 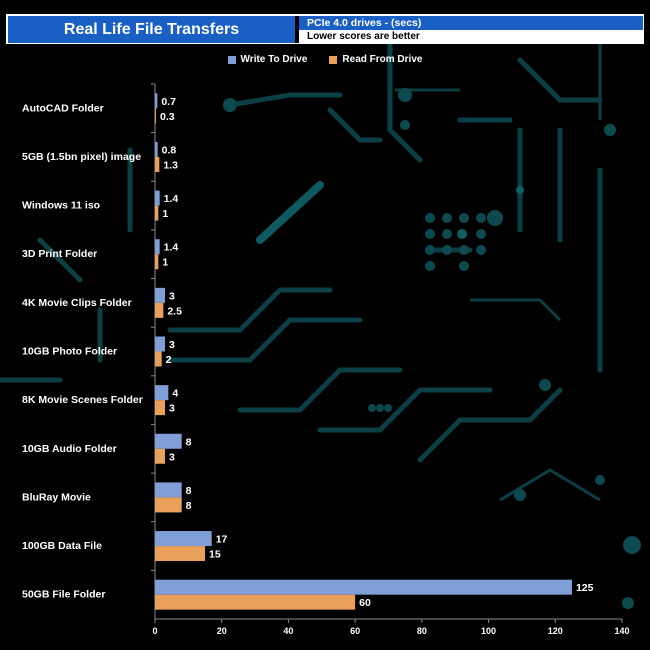 What do you see at coordinates (170, 165) in the screenshot?
I see `data-label-read: 1.3` at bounding box center [170, 165].